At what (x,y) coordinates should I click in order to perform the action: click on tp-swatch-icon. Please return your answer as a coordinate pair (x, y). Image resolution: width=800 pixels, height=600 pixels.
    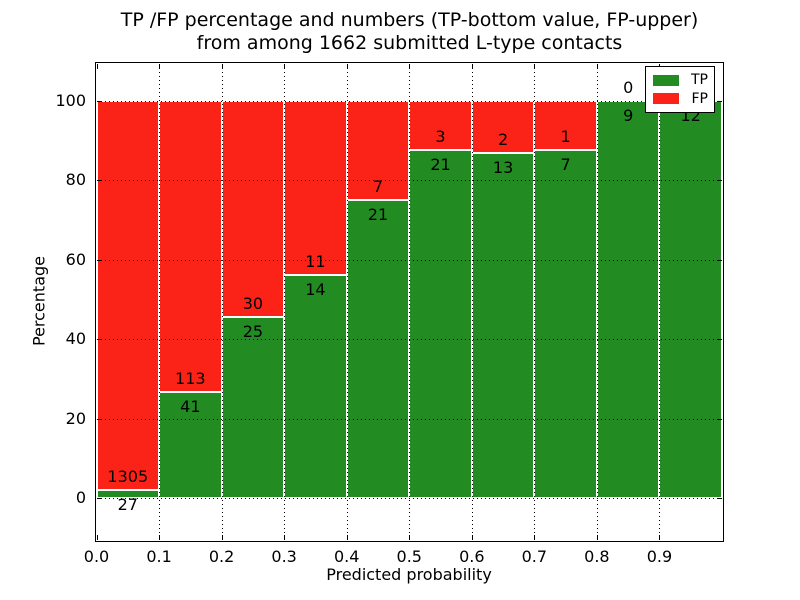
    Looking at the image, I should click on (666, 80).